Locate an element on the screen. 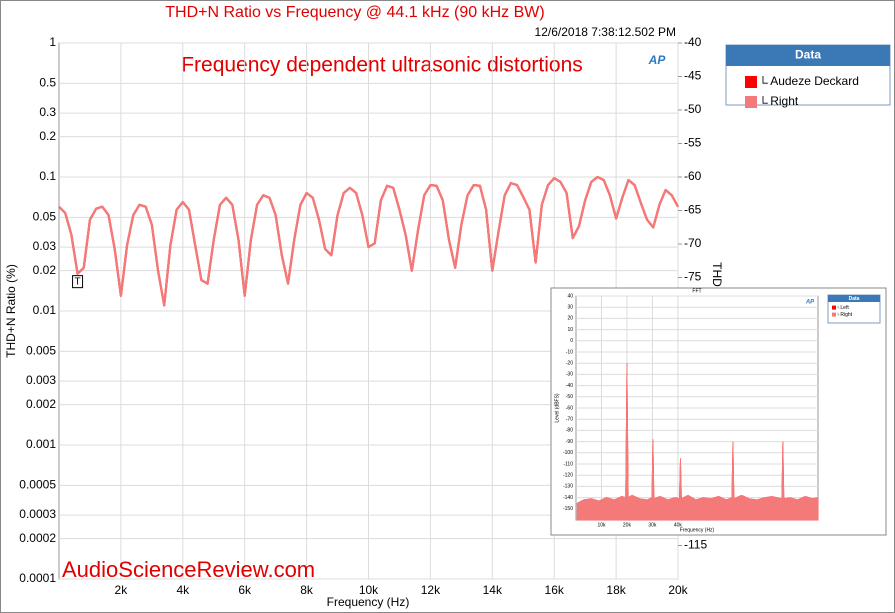 The width and height of the screenshot is (895, 613). y2-tick-label: -75 is located at coordinates (693, 277).